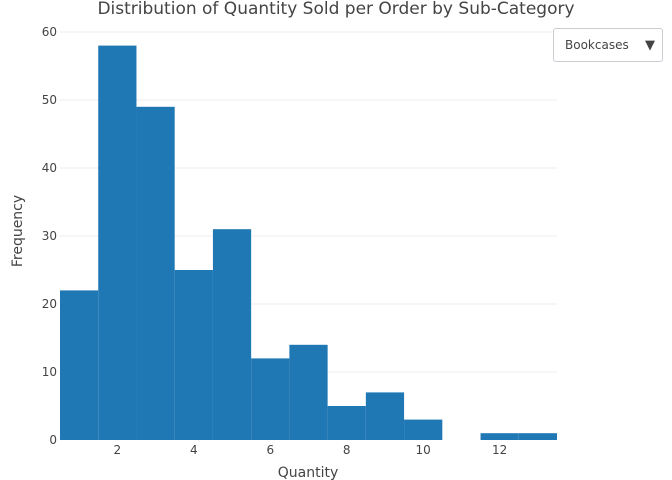 The height and width of the screenshot is (480, 672). Describe the element at coordinates (49, 32) in the screenshot. I see `y-tick-label: 60` at that location.